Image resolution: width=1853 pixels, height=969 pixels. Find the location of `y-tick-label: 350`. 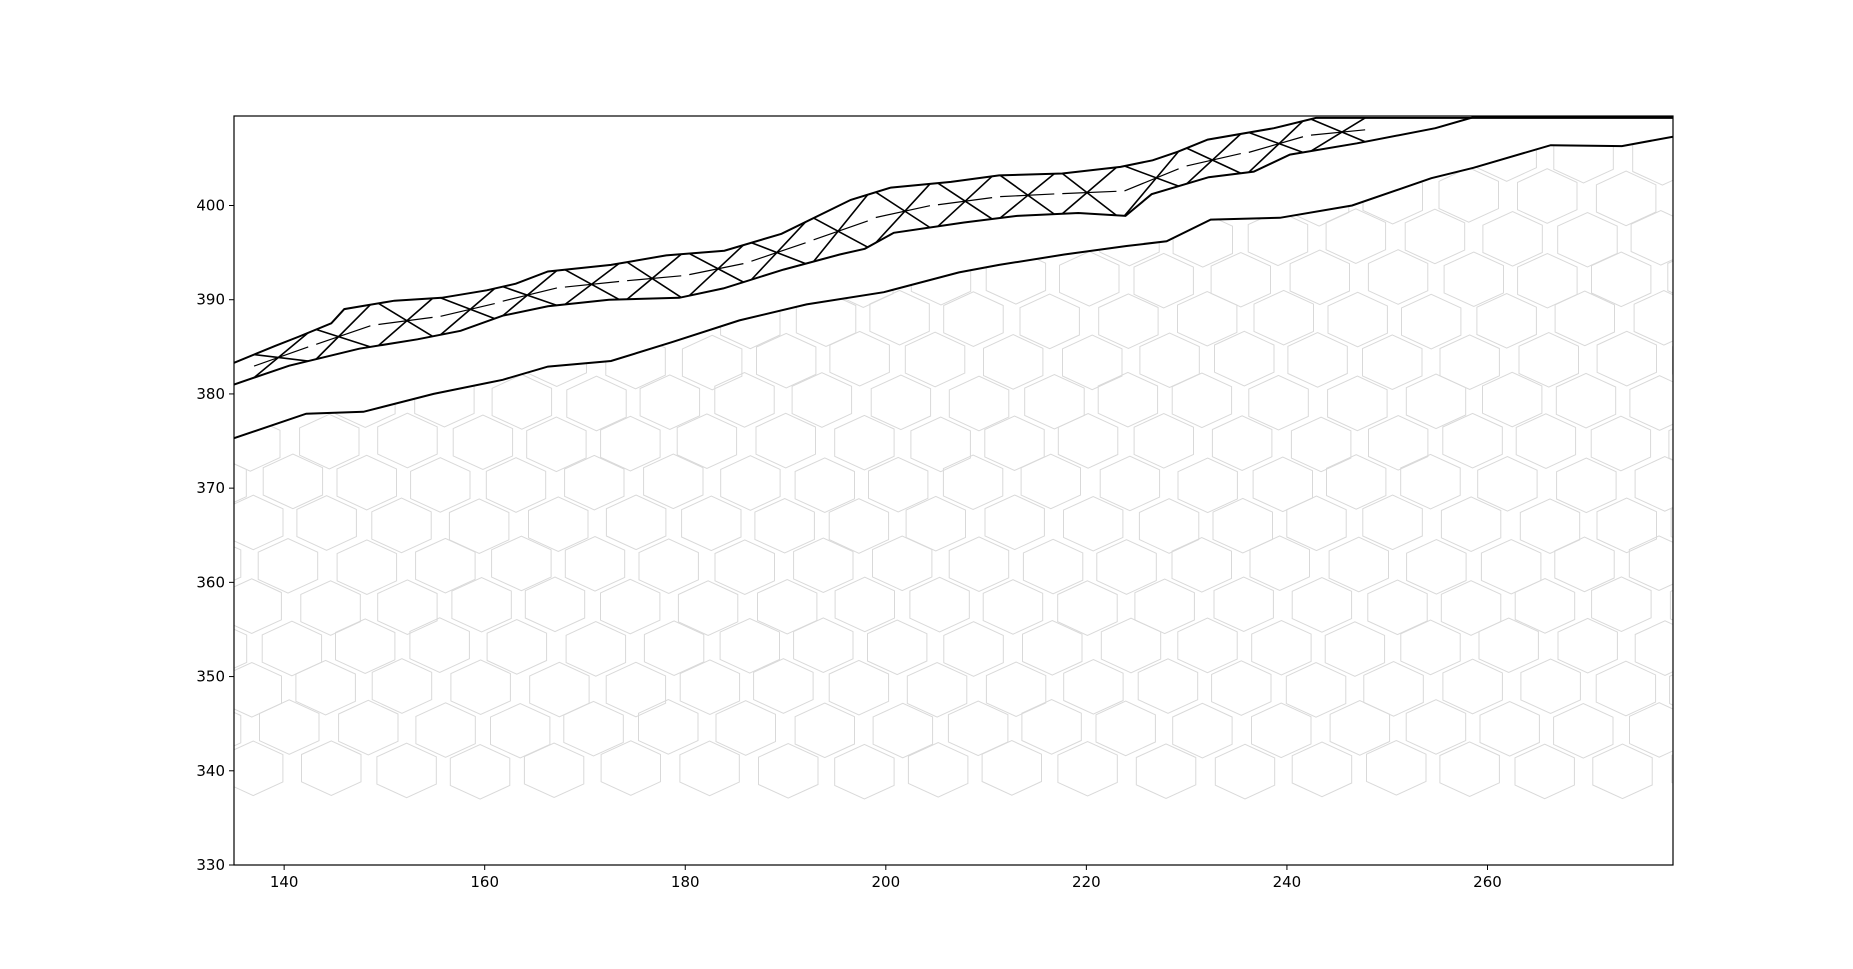

y-tick-label: 350 is located at coordinates (210, 677).